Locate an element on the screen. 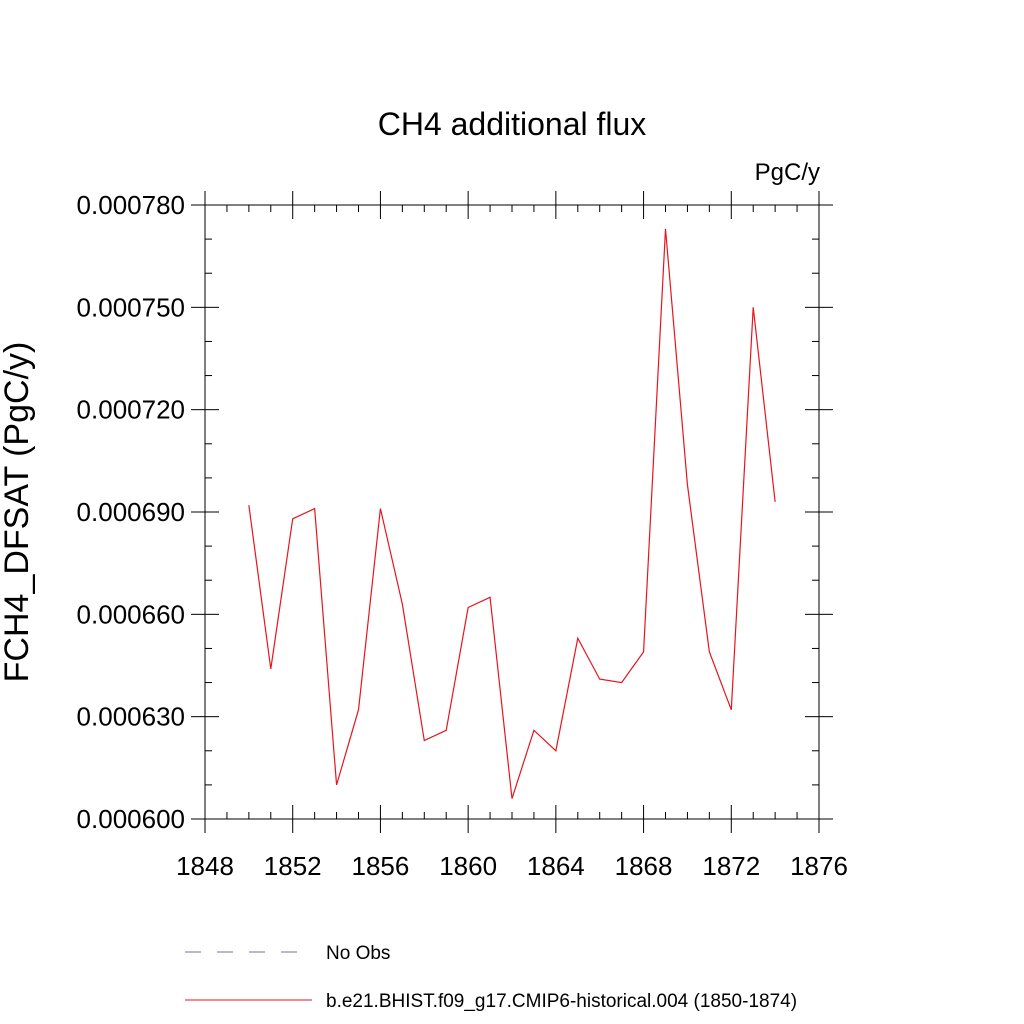 This screenshot has width=1024, height=1024. x-tick-label: 1868 is located at coordinates (644, 866).